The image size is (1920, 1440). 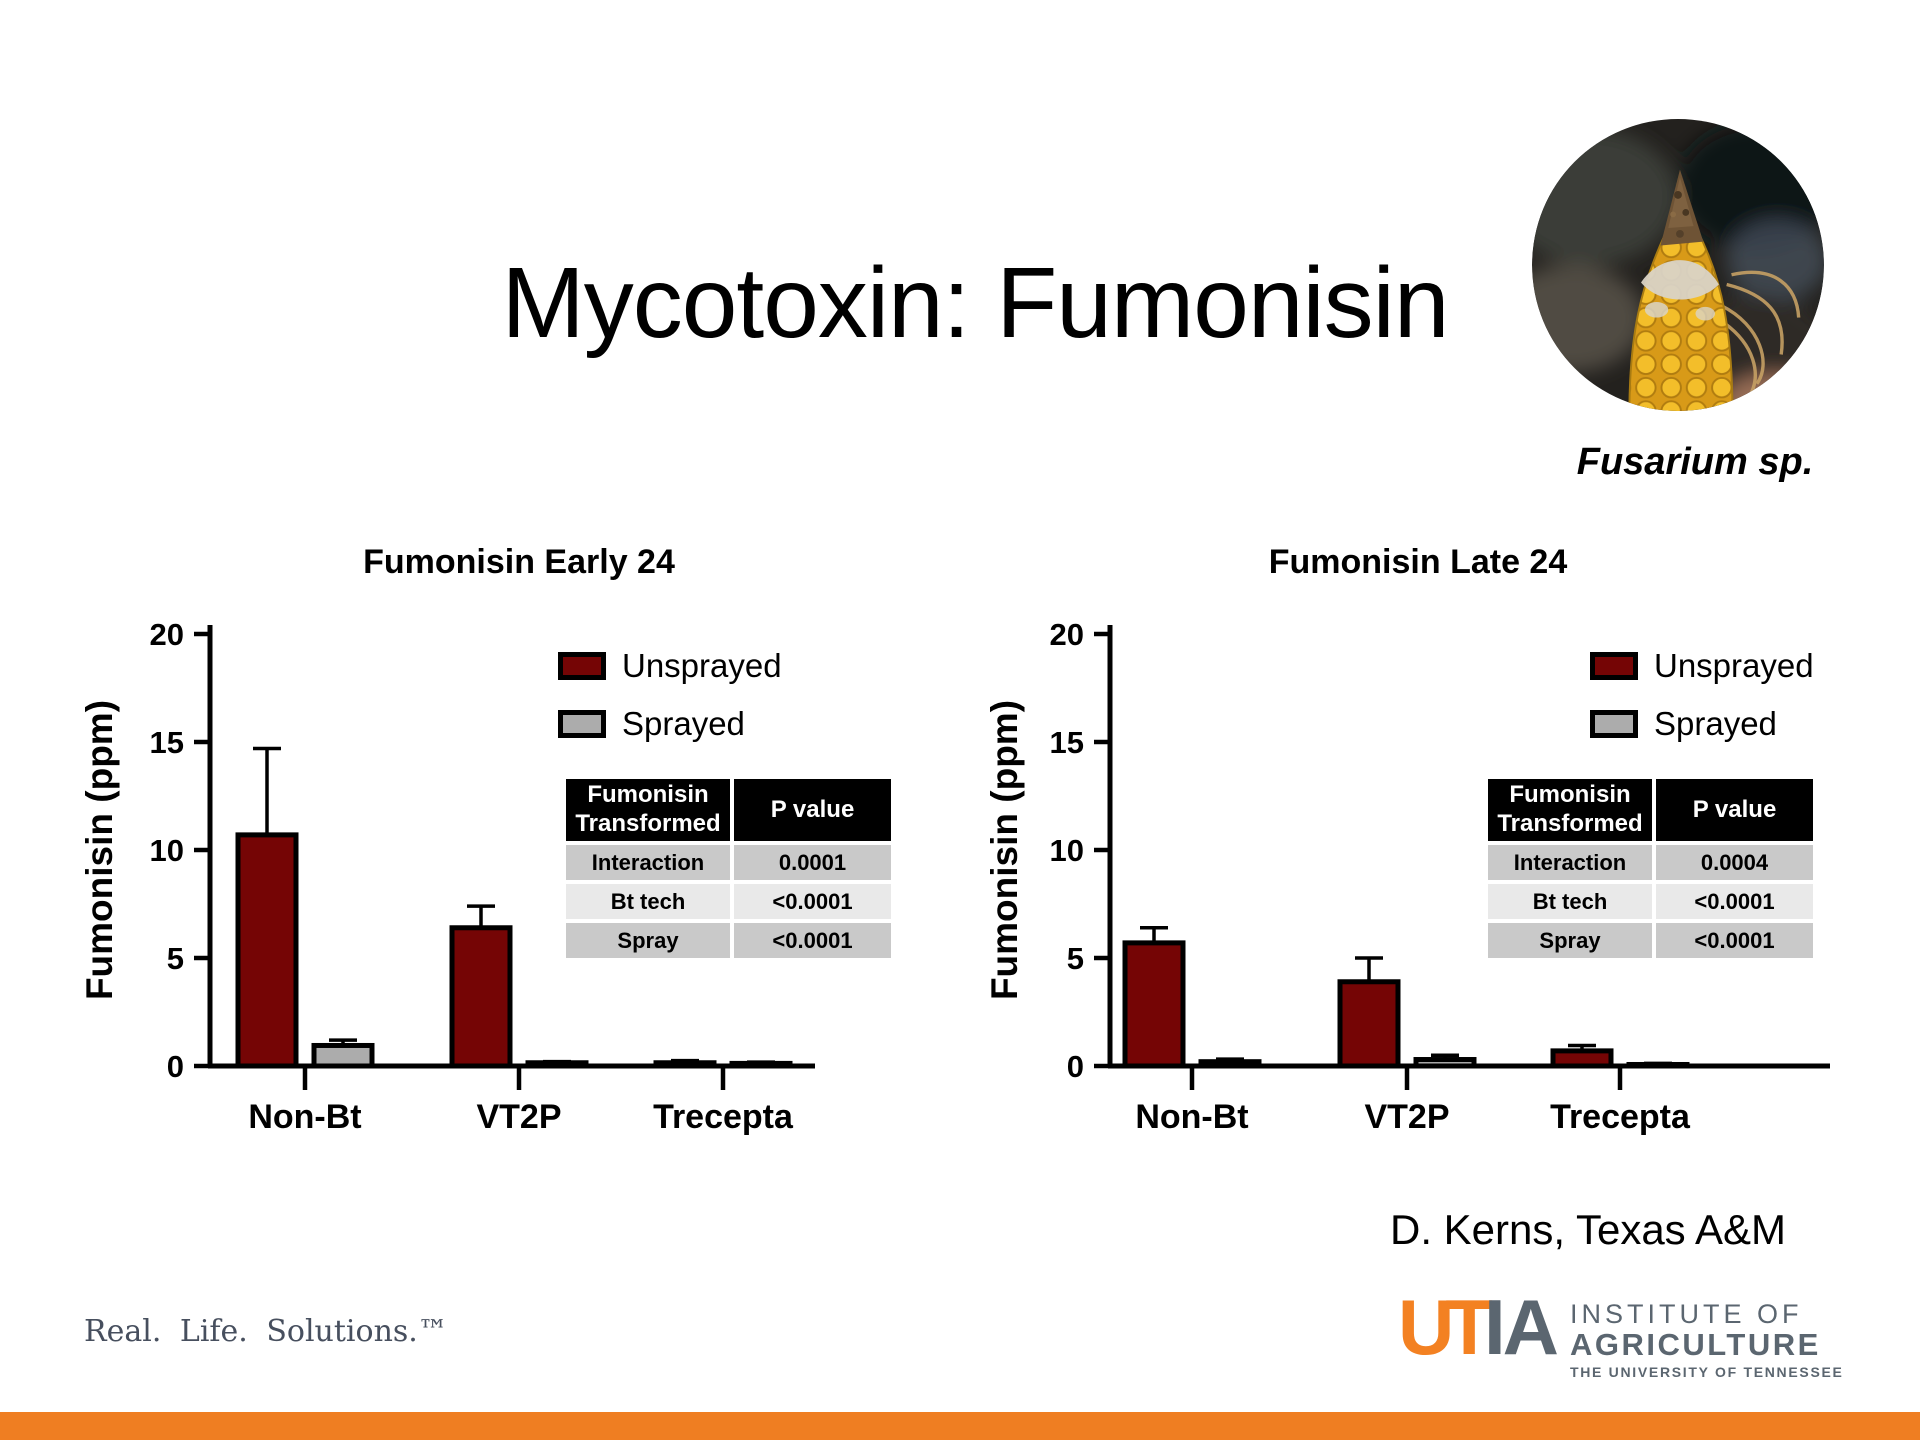 I want to click on table-row-value: 0.0001, so click(x=812, y=862).